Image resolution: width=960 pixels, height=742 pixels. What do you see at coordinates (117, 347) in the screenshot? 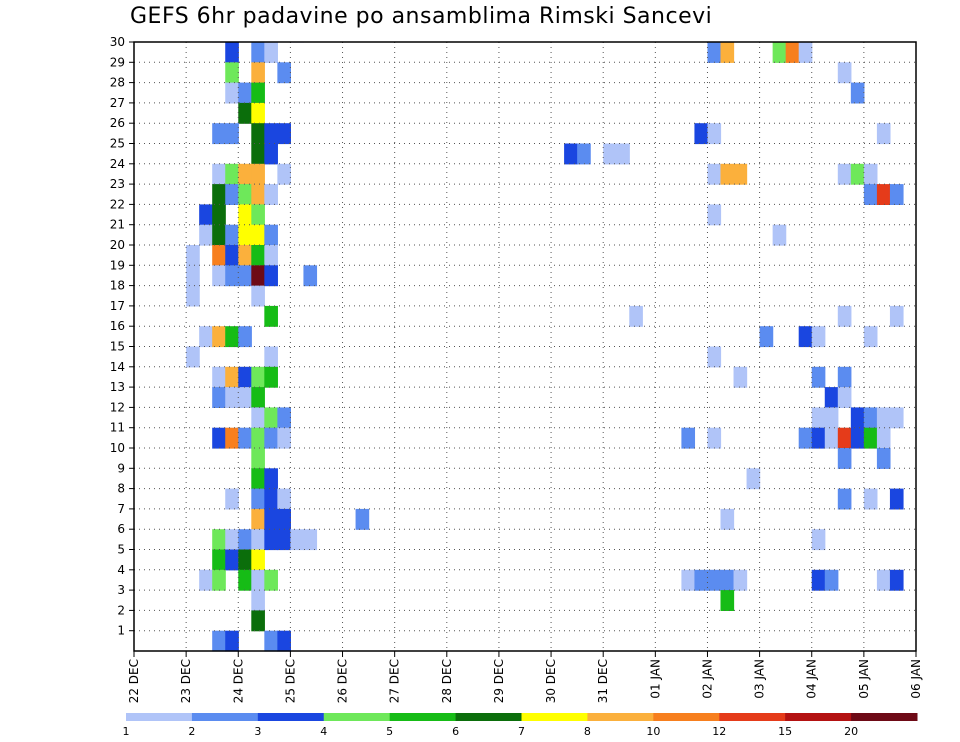
I see `y-tick-label: 15` at bounding box center [117, 347].